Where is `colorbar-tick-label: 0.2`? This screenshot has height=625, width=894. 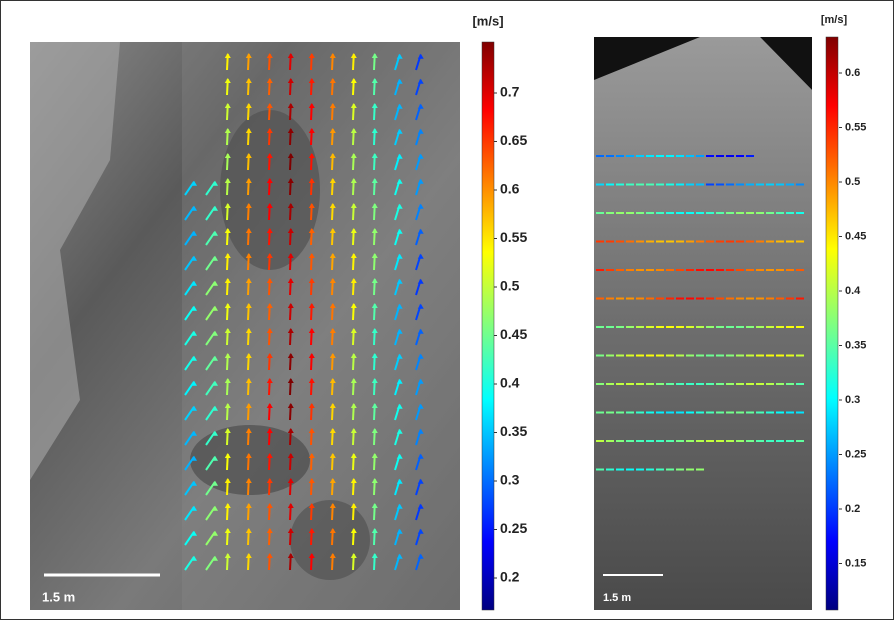
colorbar-tick-label: 0.2 is located at coordinates (852, 509).